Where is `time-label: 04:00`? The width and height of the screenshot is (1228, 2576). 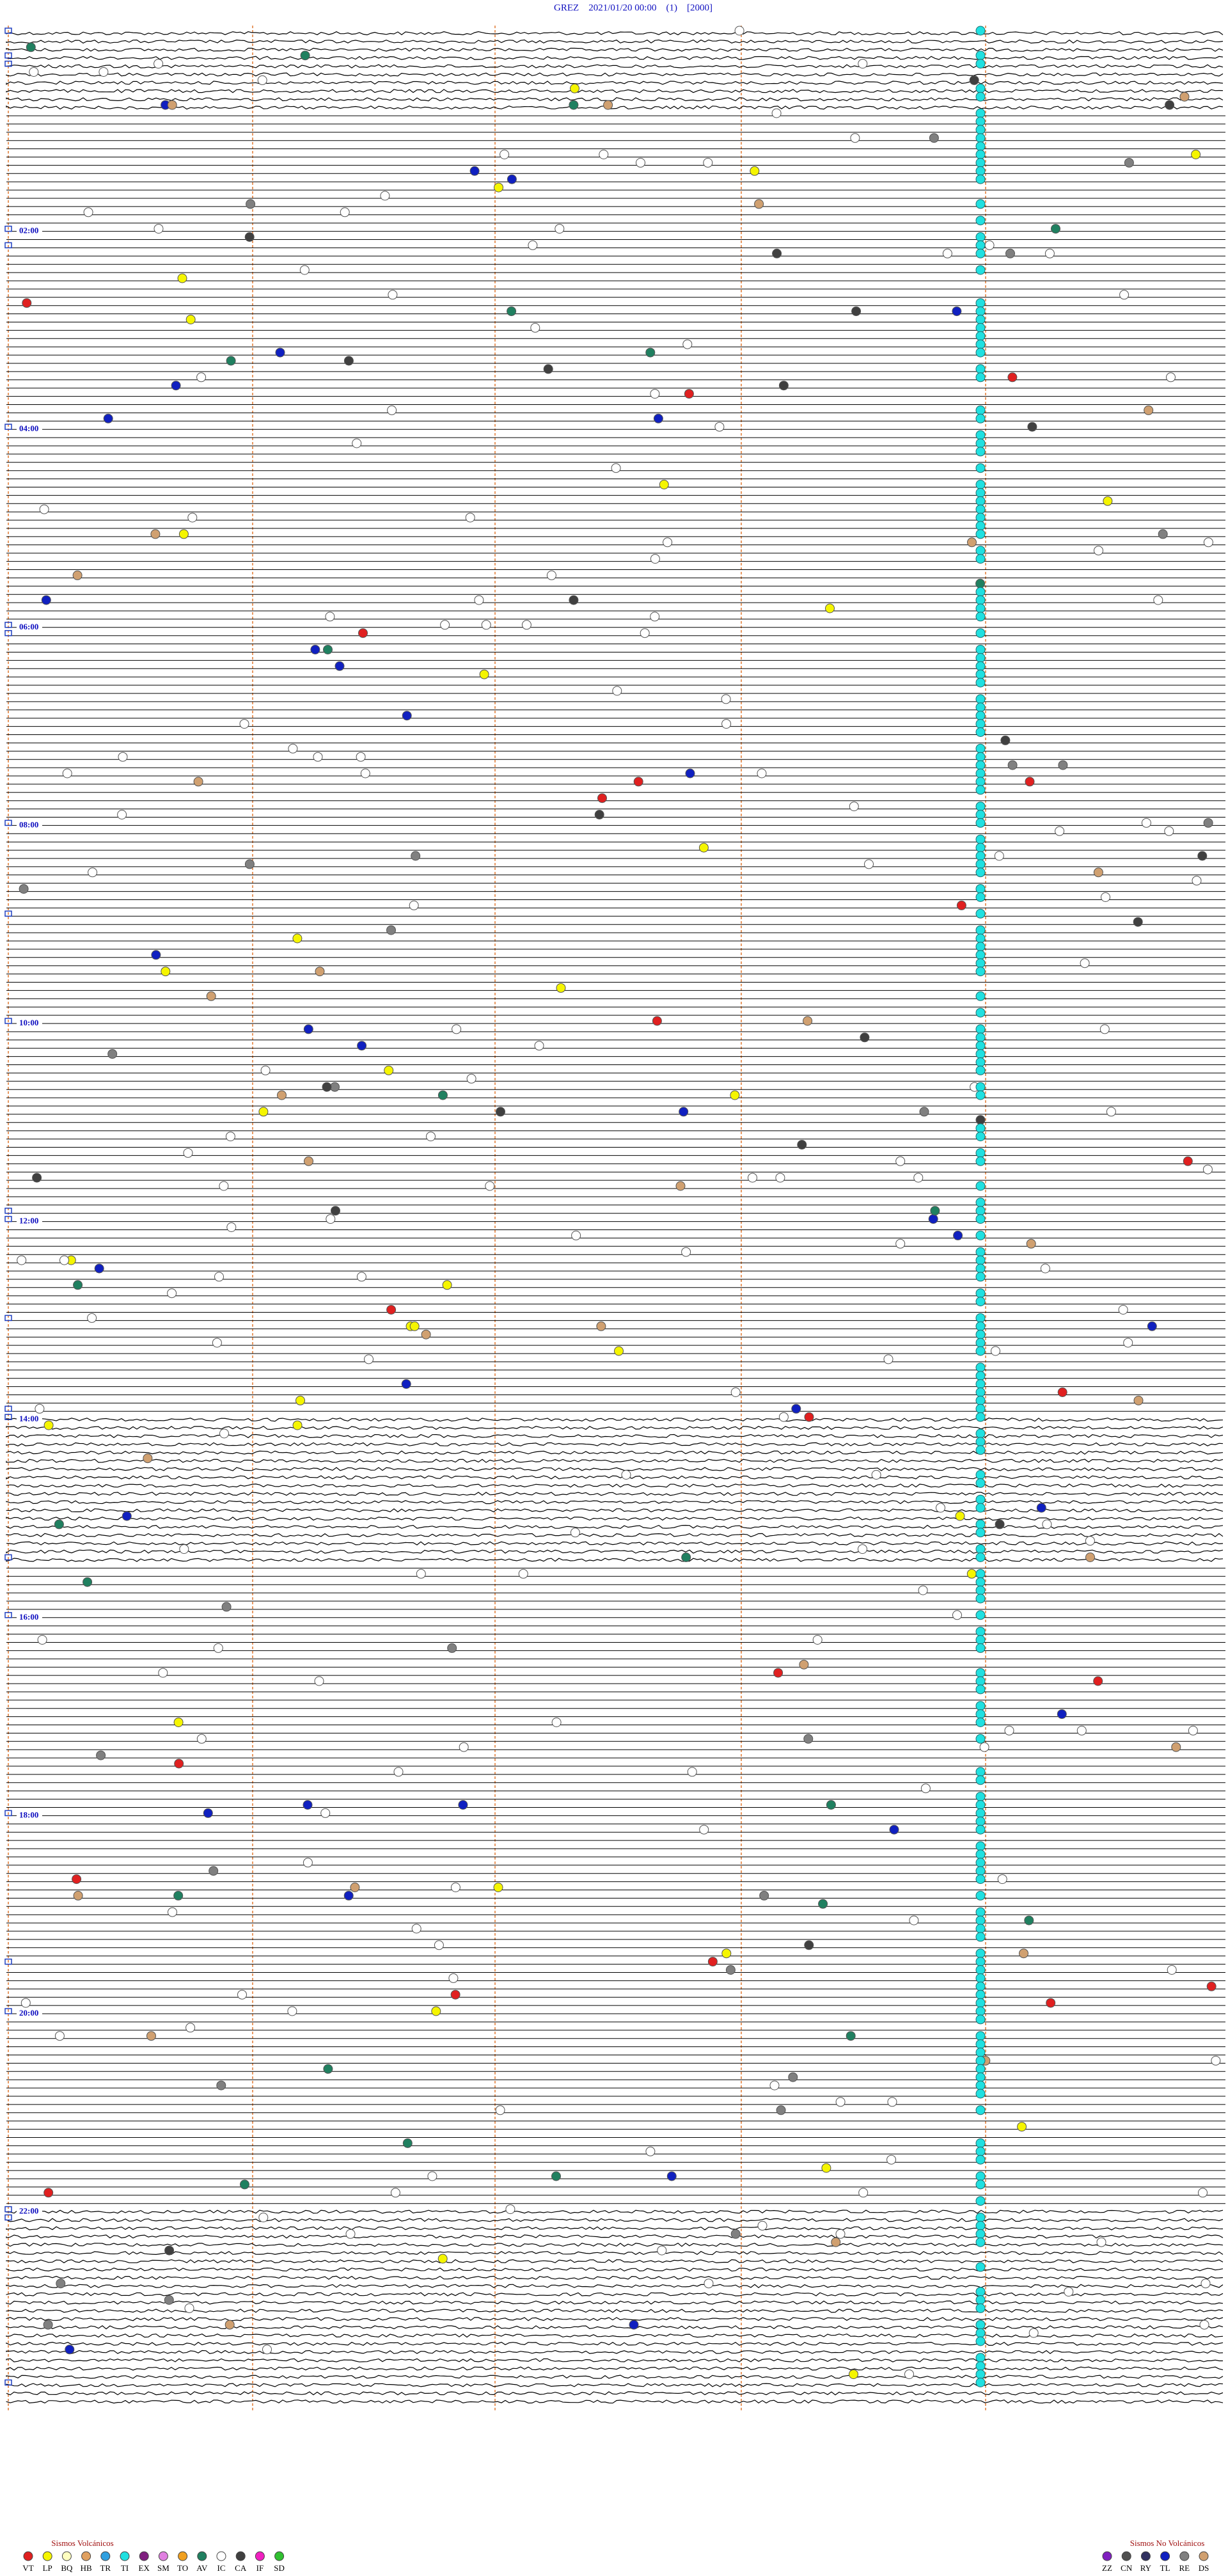 time-label: 04:00 is located at coordinates (28, 428).